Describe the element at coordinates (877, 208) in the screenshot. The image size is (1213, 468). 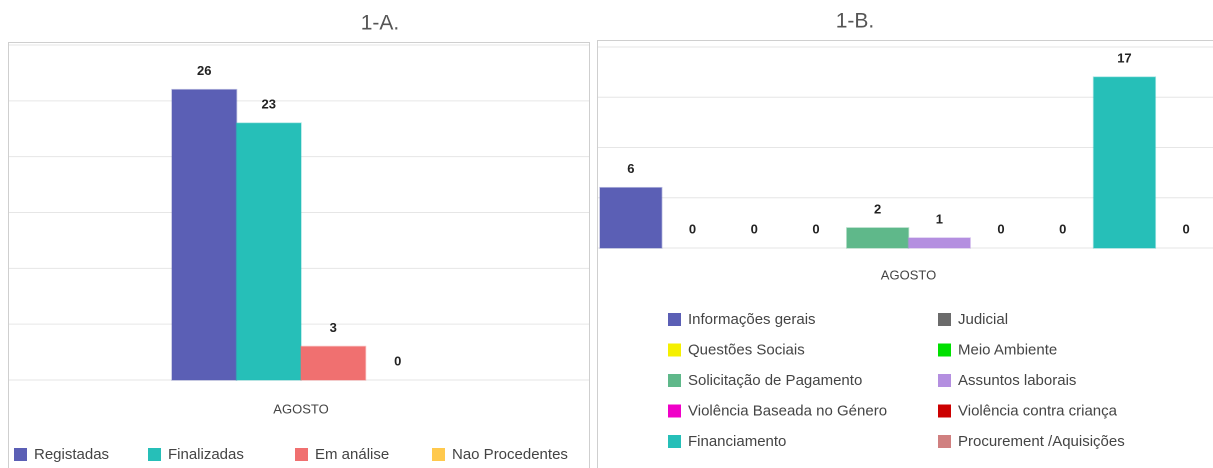
I see `data-label: 2` at that location.